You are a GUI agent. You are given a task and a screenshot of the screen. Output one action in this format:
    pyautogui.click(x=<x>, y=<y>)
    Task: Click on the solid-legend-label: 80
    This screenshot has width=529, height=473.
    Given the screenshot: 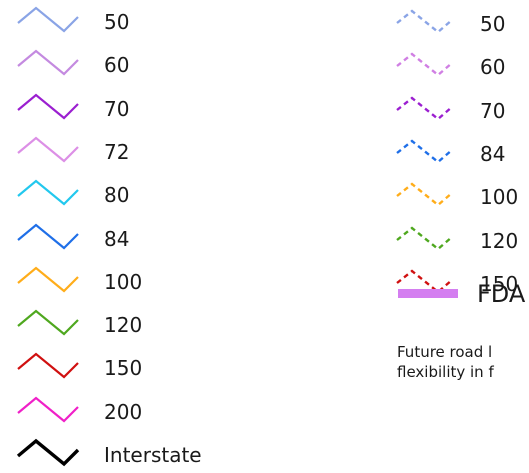 What is the action you would take?
    pyautogui.click(x=116, y=195)
    